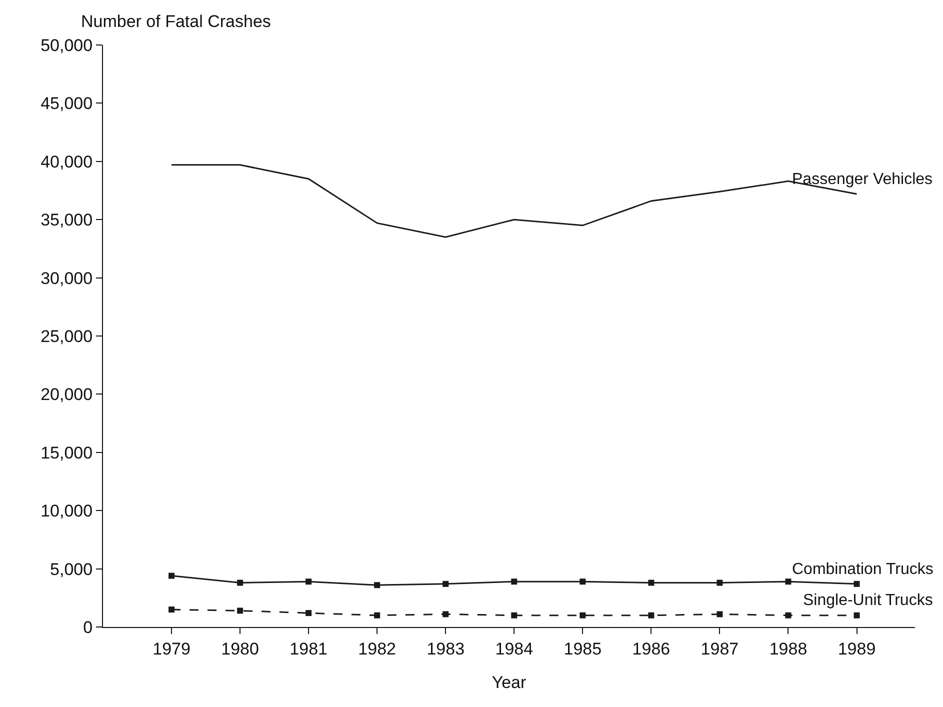 The image size is (943, 707). What do you see at coordinates (651, 648) in the screenshot?
I see `x-tick-label: 1986` at bounding box center [651, 648].